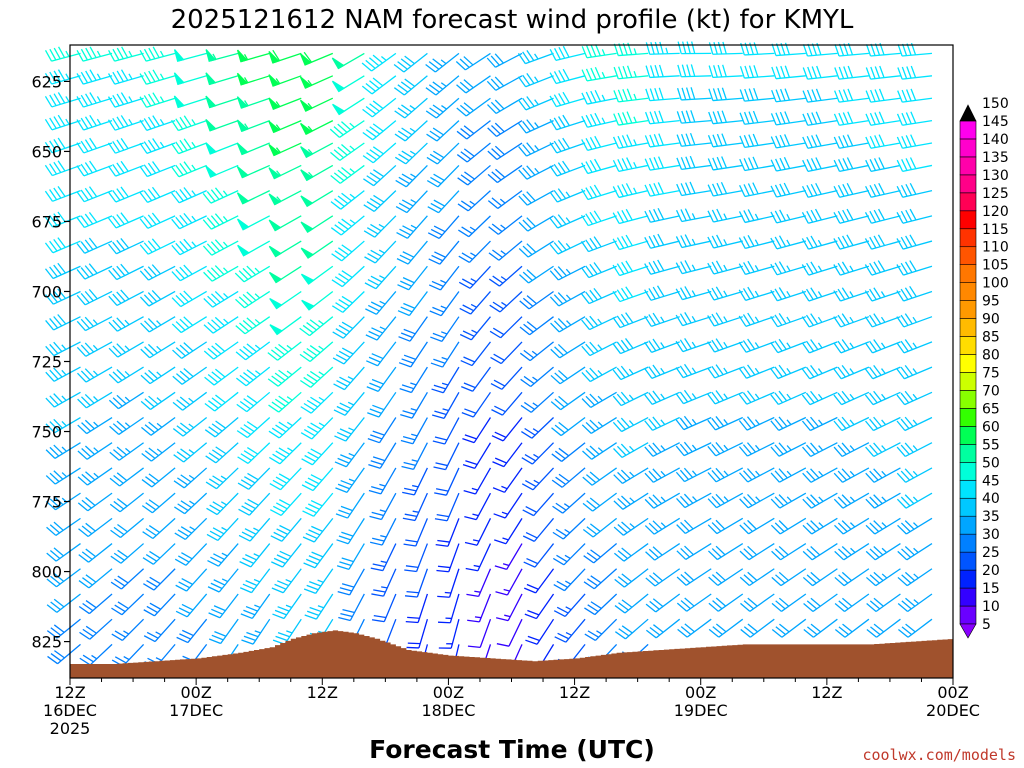 The height and width of the screenshot is (768, 1024). I want to click on x-tick-label: 18DEC, so click(448, 710).